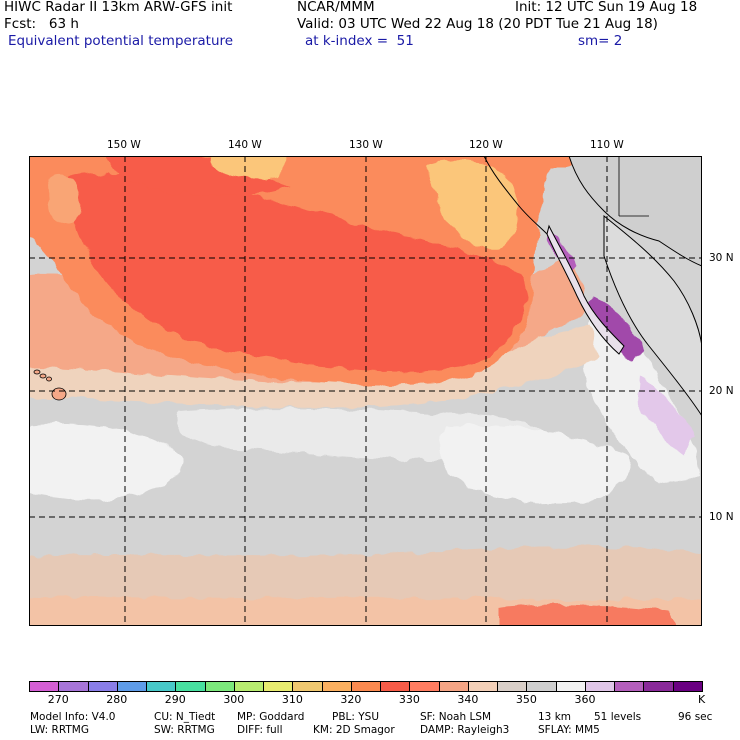 Image resolution: width=740 pixels, height=740 pixels. Describe the element at coordinates (248, 167) in the screenshot. I see `yellow-spot-north` at that location.